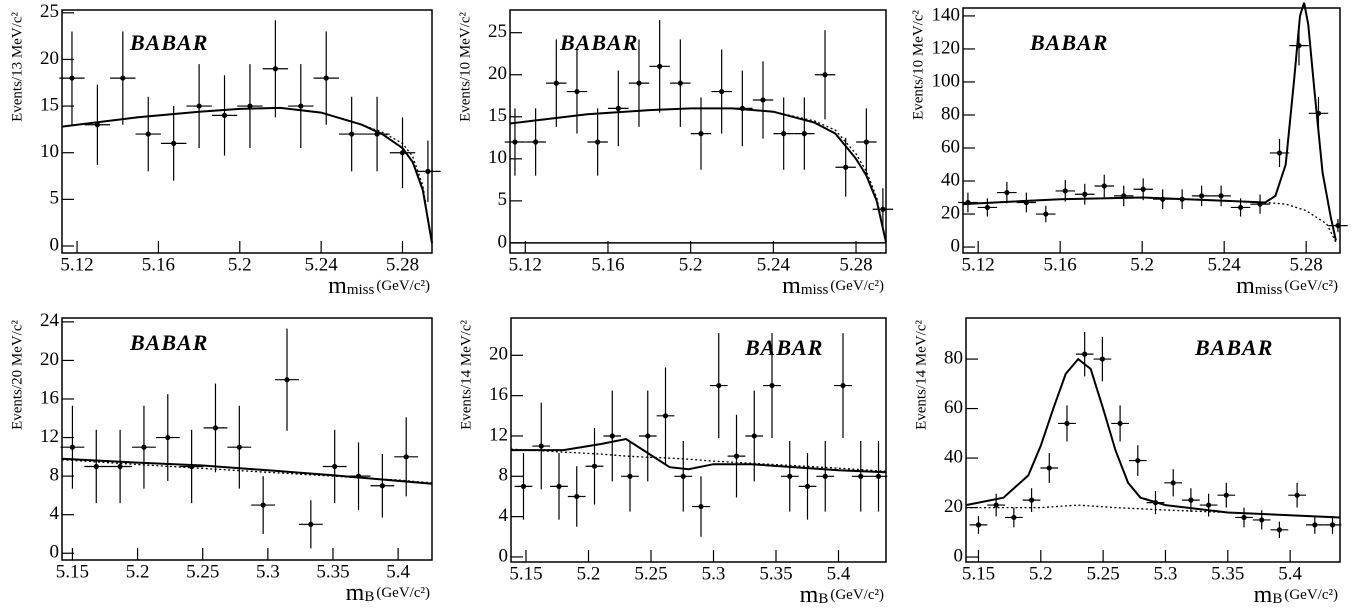 The image size is (1353, 612). What do you see at coordinates (1311, 286) in the screenshot?
I see `x-label-unit: (GeV/c²)` at bounding box center [1311, 286].